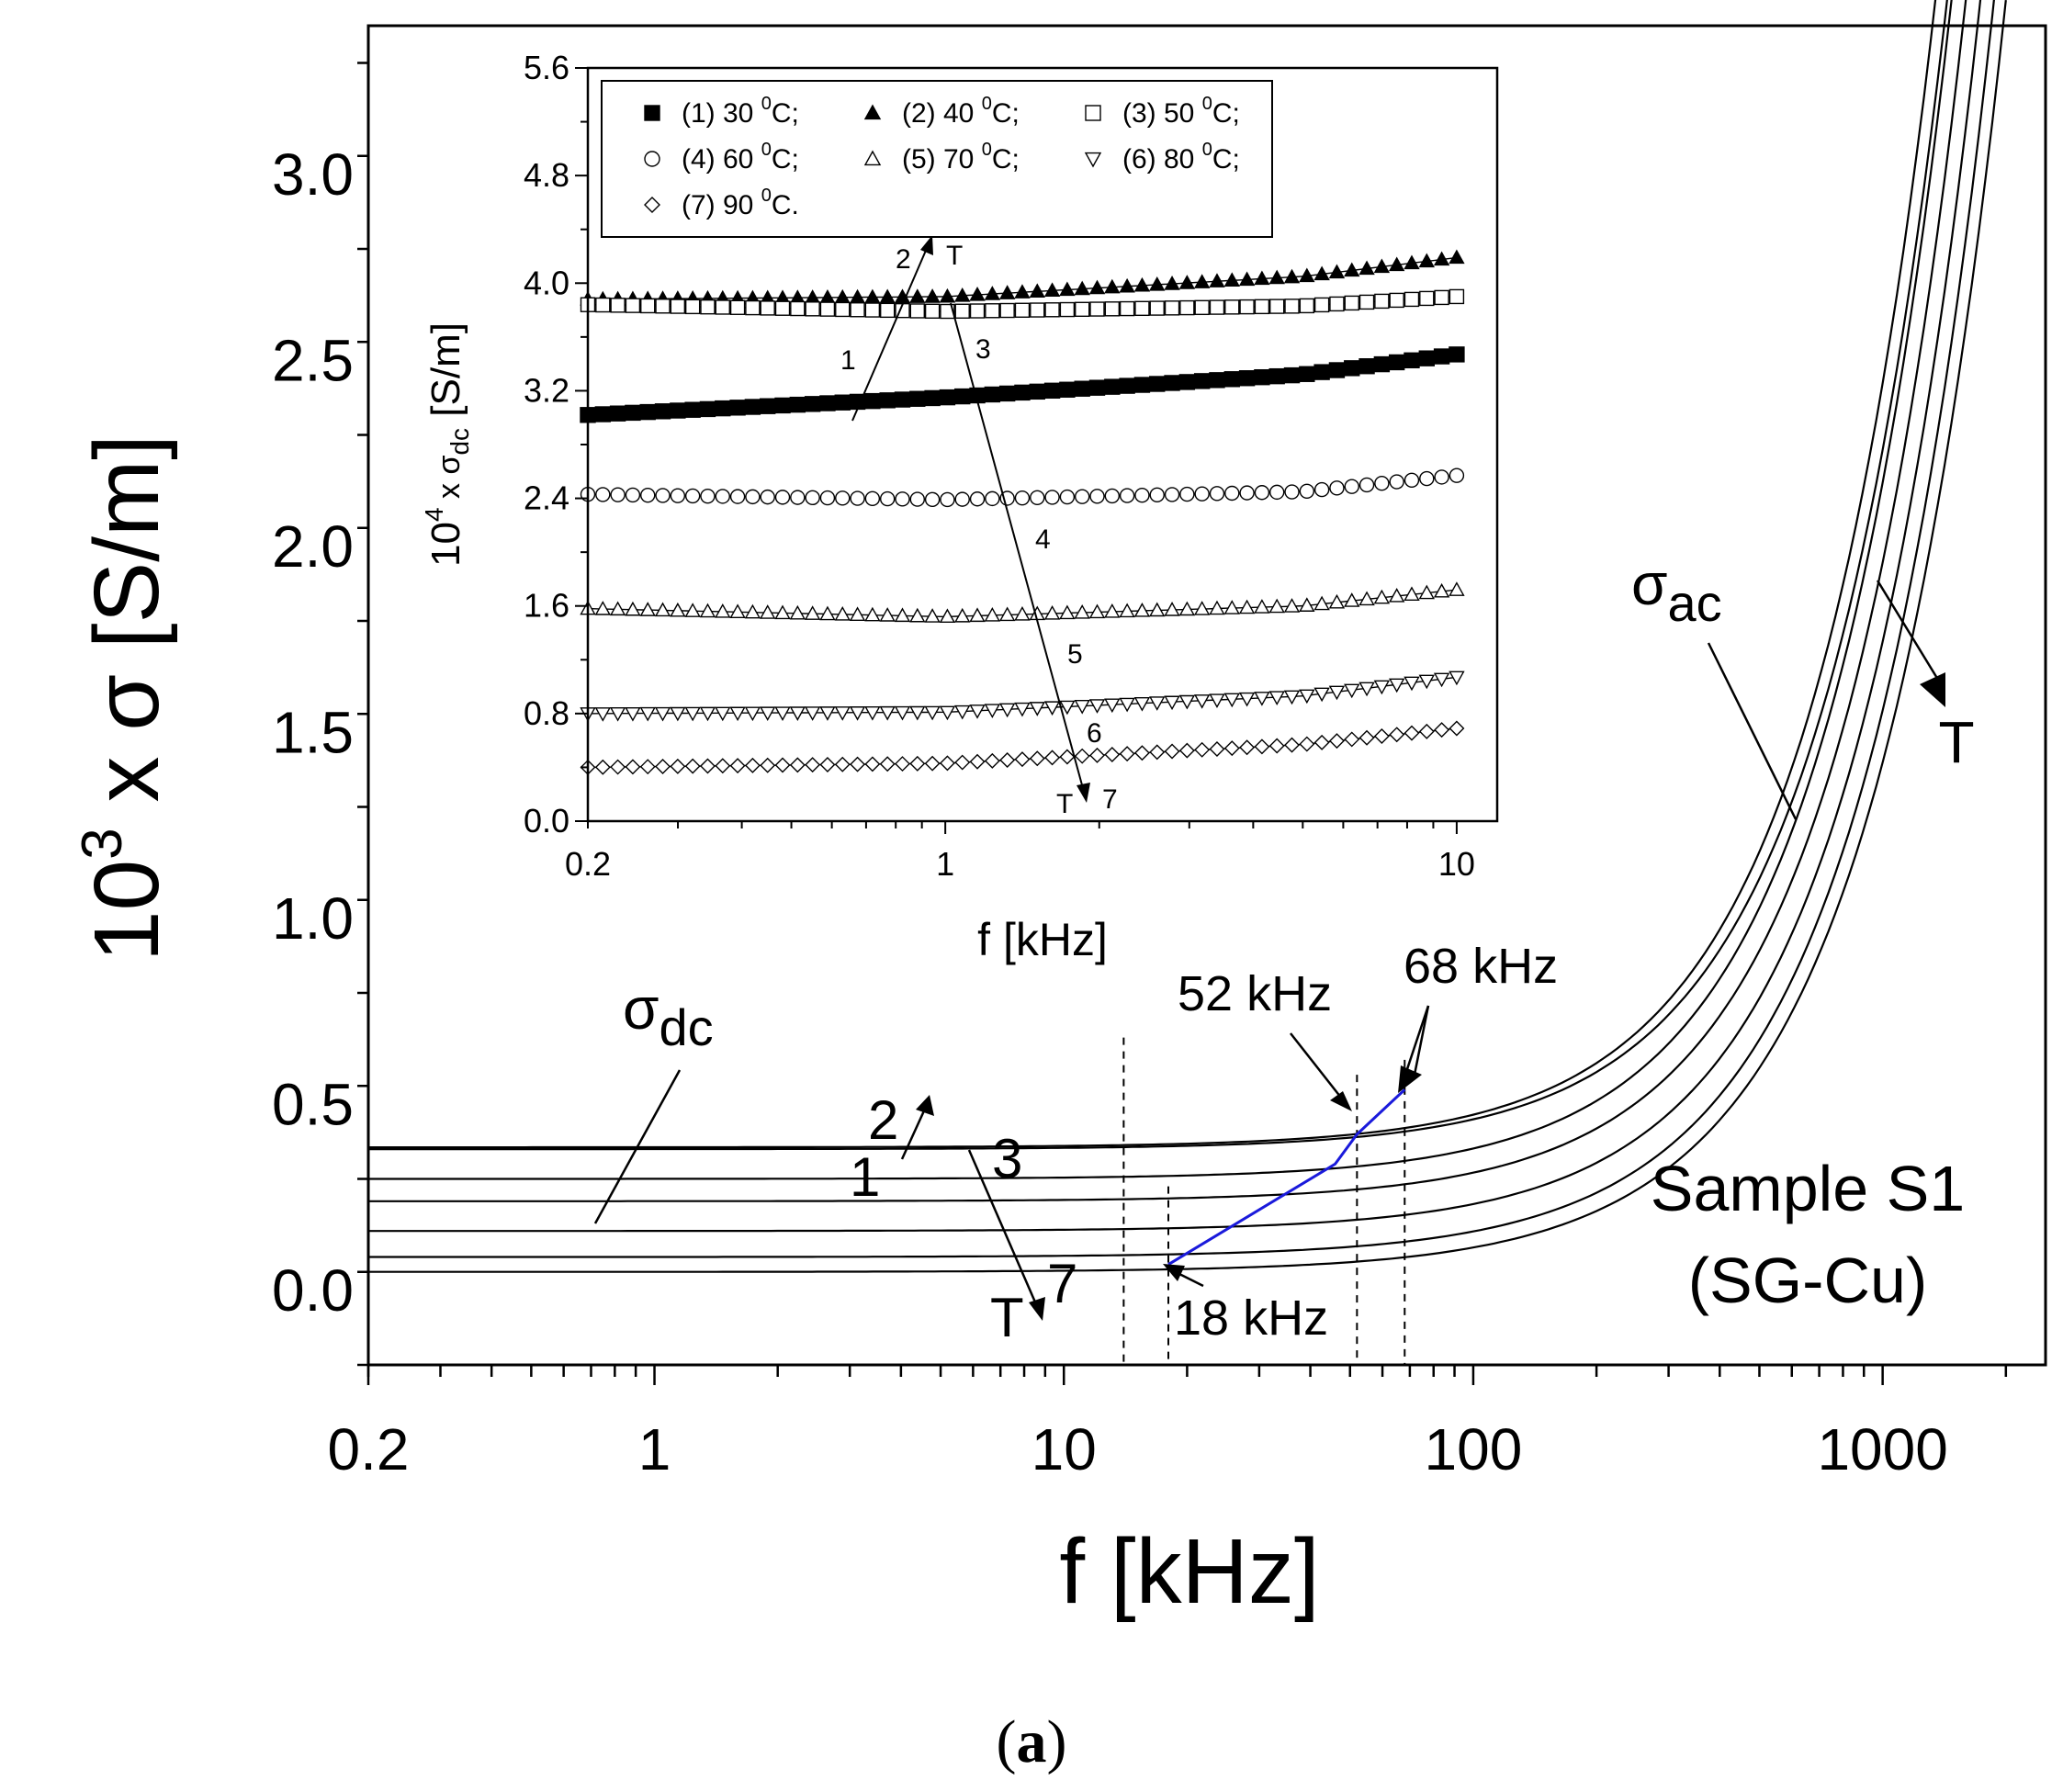  What do you see at coordinates (983, 349) in the screenshot?
I see `inset-label-3: 3` at bounding box center [983, 349].